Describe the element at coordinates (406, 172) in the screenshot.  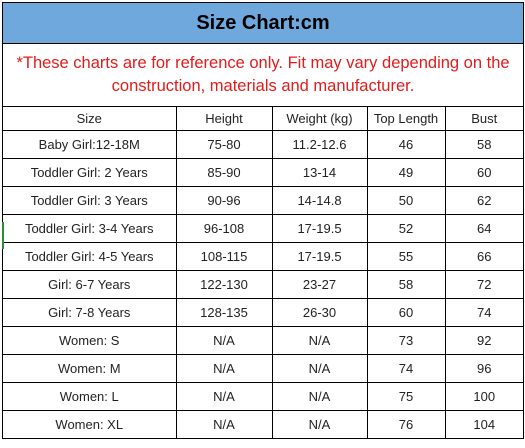
I see `top-length-cell: 49` at that location.